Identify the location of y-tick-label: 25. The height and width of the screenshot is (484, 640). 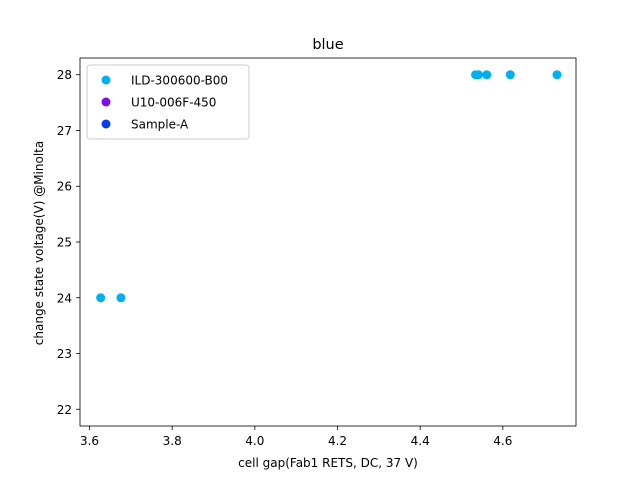
(64, 243).